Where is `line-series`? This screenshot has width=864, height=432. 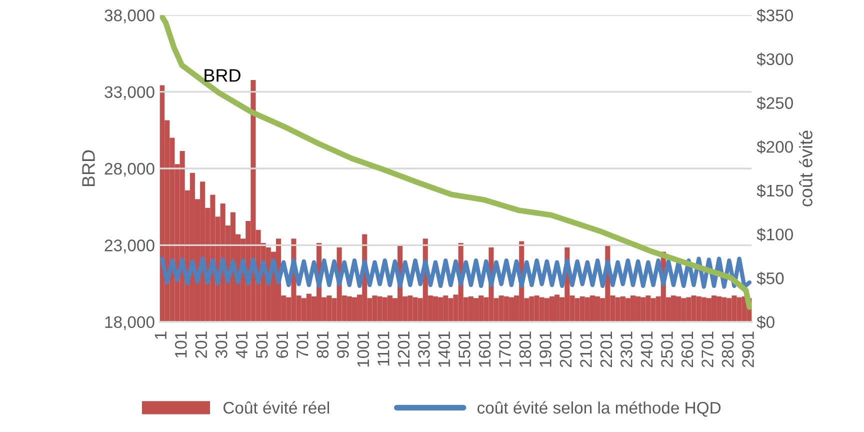 line-series is located at coordinates (456, 272).